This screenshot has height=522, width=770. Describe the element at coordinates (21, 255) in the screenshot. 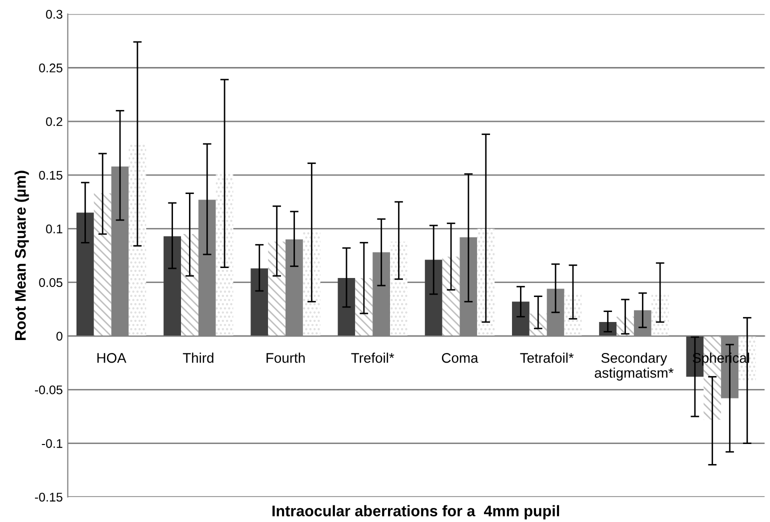

I see `y-axis-title: Root Mean Square (µm)` at that location.